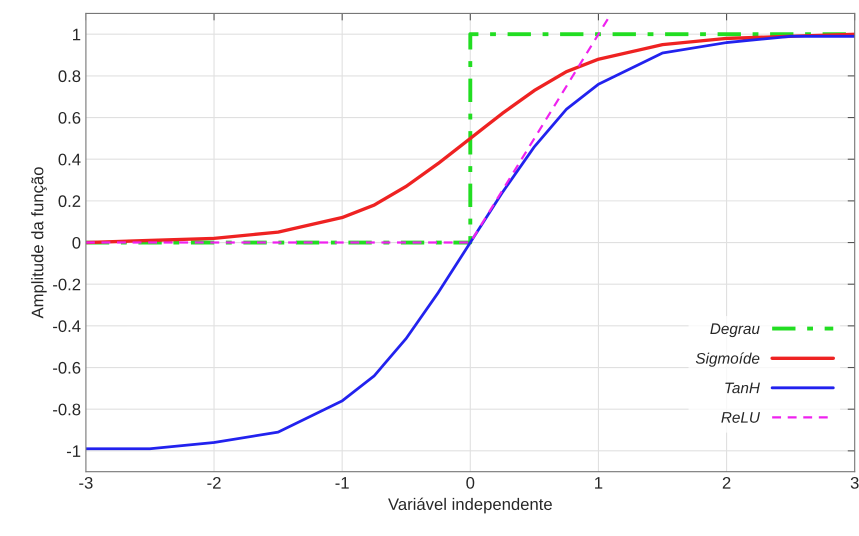 Image resolution: width=859 pixels, height=536 pixels. What do you see at coordinates (726, 482) in the screenshot?
I see `x-tick-label: 2` at bounding box center [726, 482].